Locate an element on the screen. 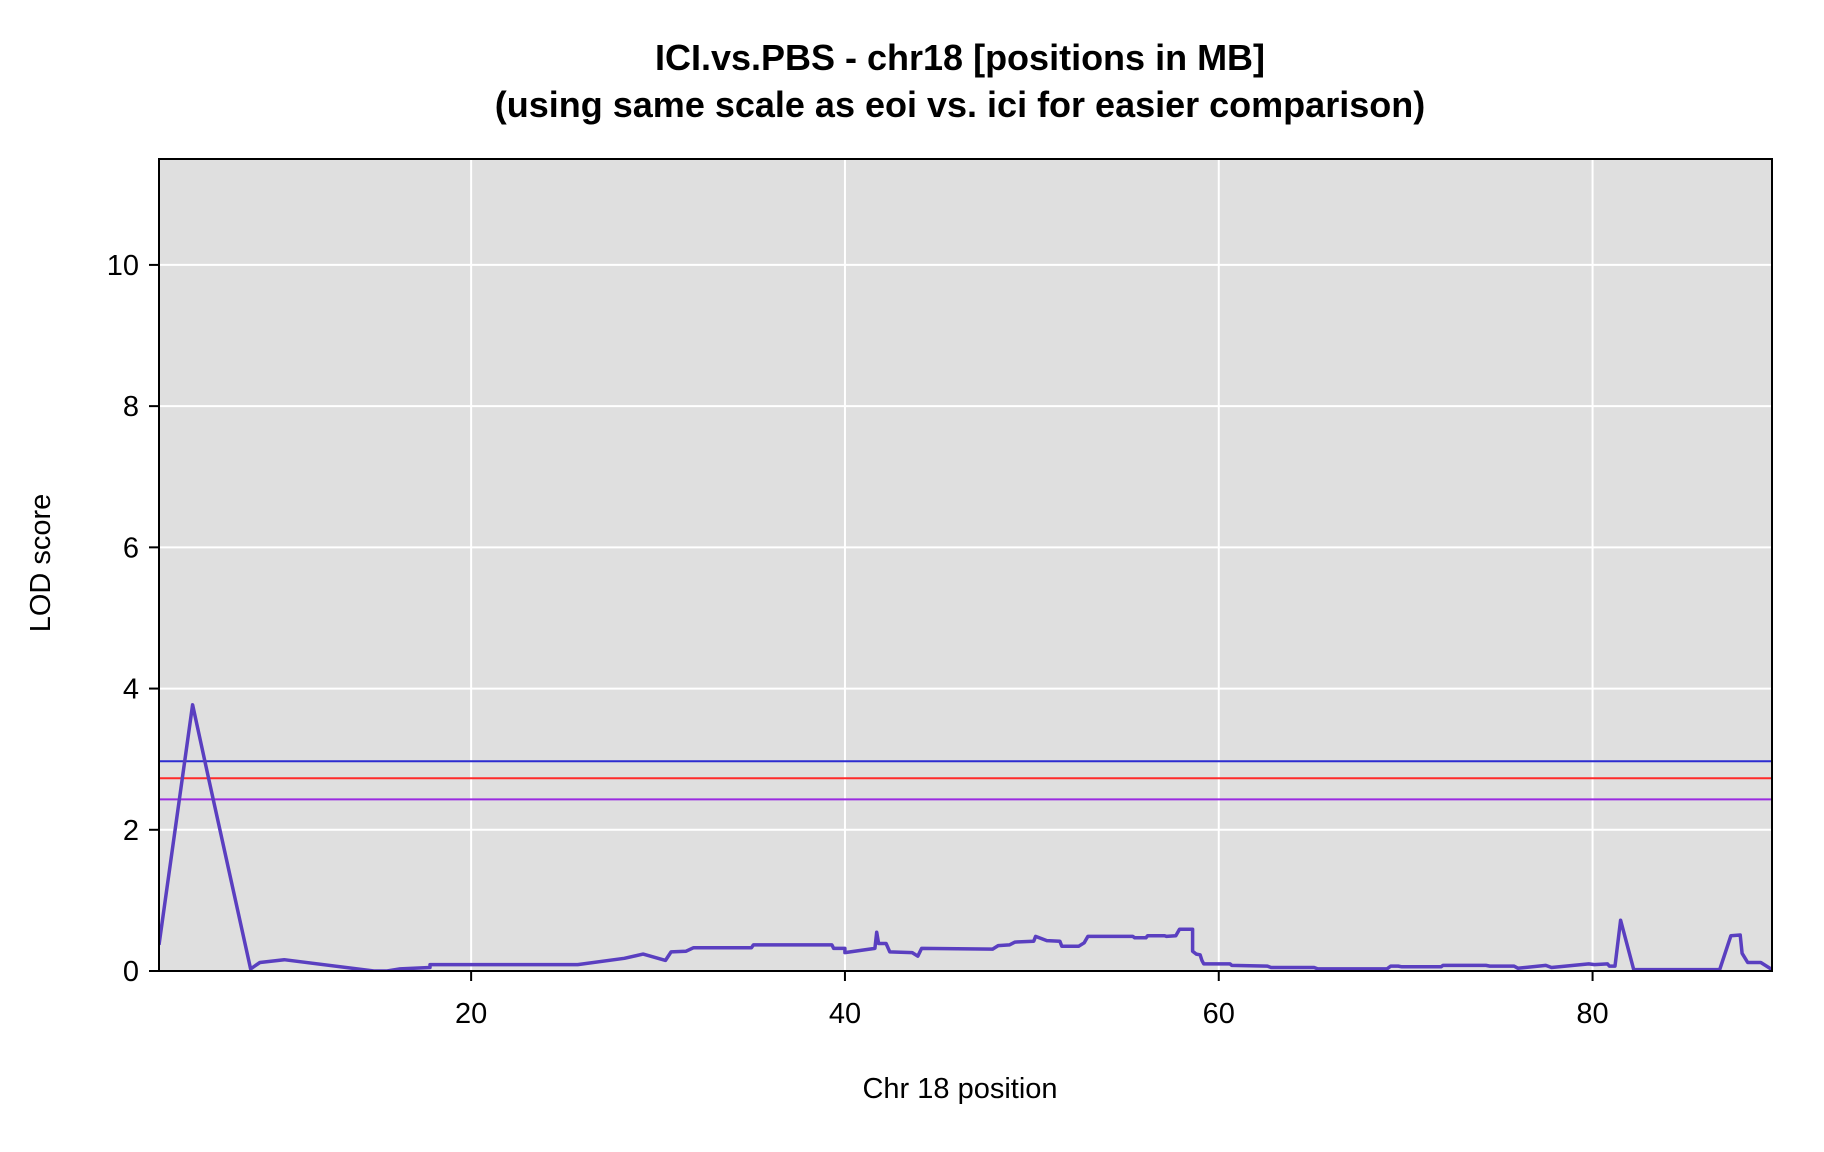 This screenshot has height=1152, width=1824. y-tick-label: 0 is located at coordinates (131, 972).